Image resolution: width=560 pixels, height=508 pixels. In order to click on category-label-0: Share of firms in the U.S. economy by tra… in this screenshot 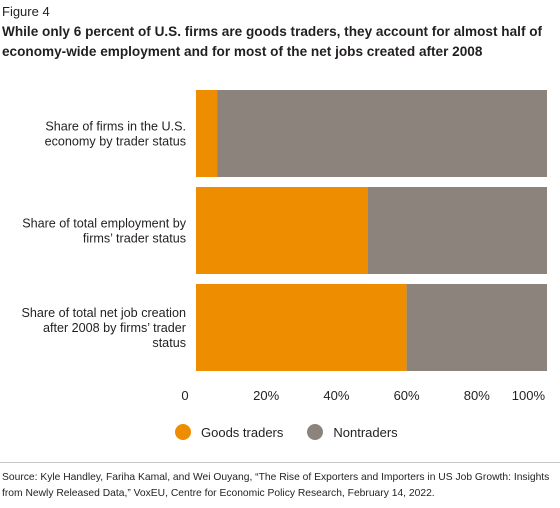, I will do `click(115, 134)`.